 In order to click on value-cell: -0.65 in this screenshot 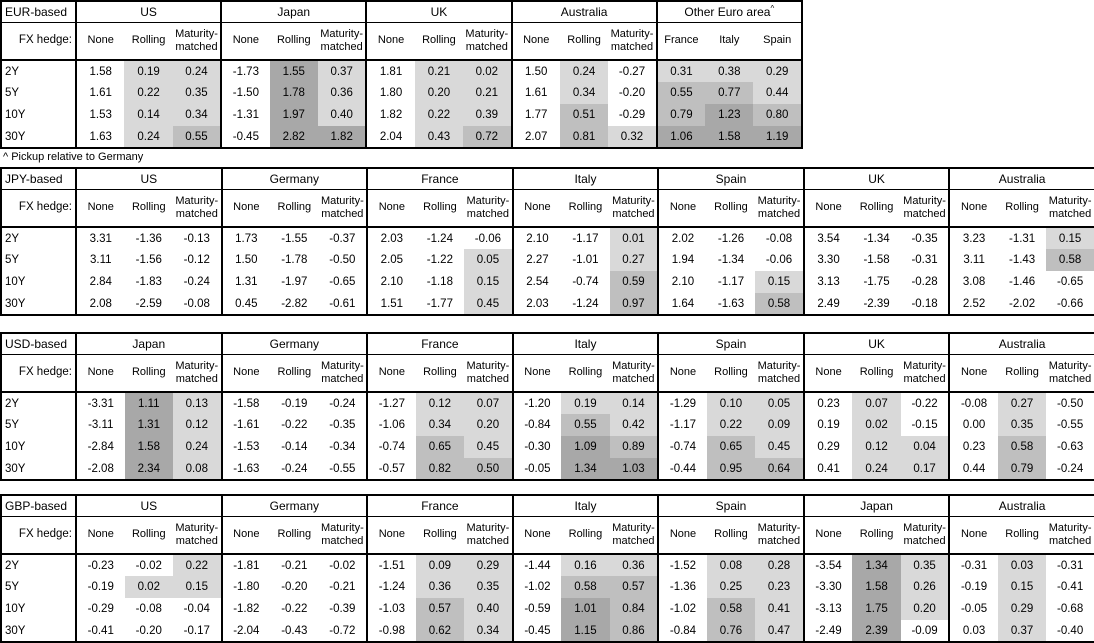, I will do `click(1070, 282)`.